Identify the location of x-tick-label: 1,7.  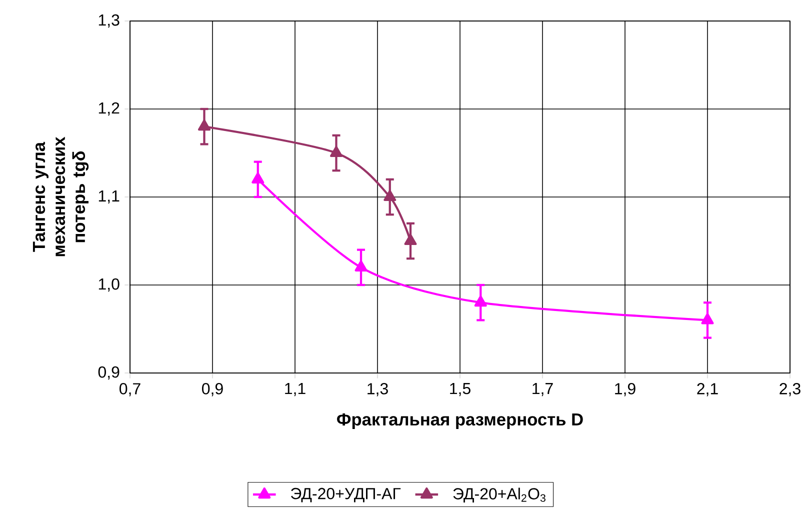
(542, 389).